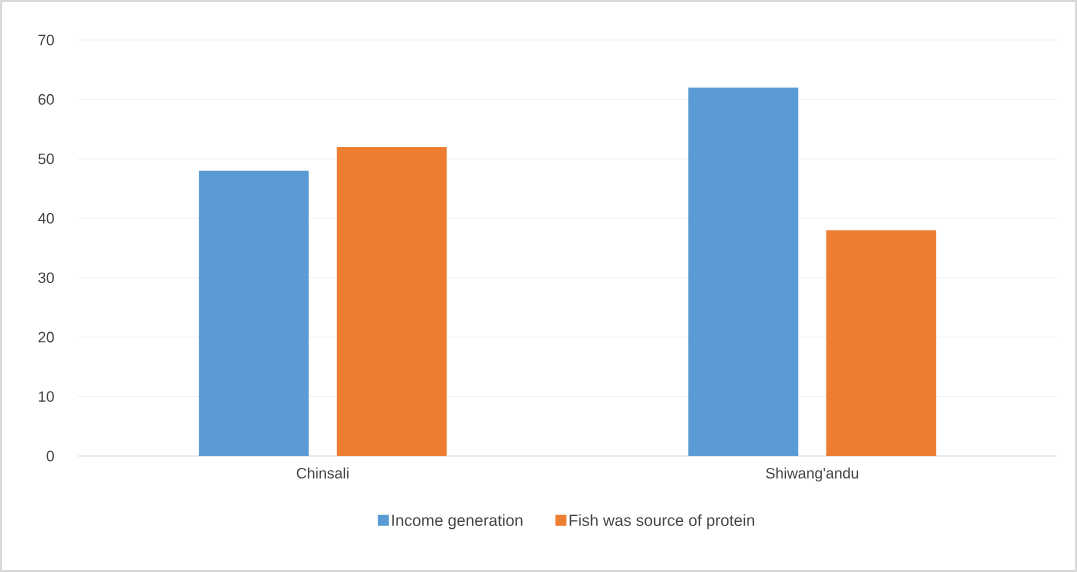 This screenshot has width=1077, height=572. What do you see at coordinates (662, 522) in the screenshot?
I see `legend-label: Fish was source of protein` at bounding box center [662, 522].